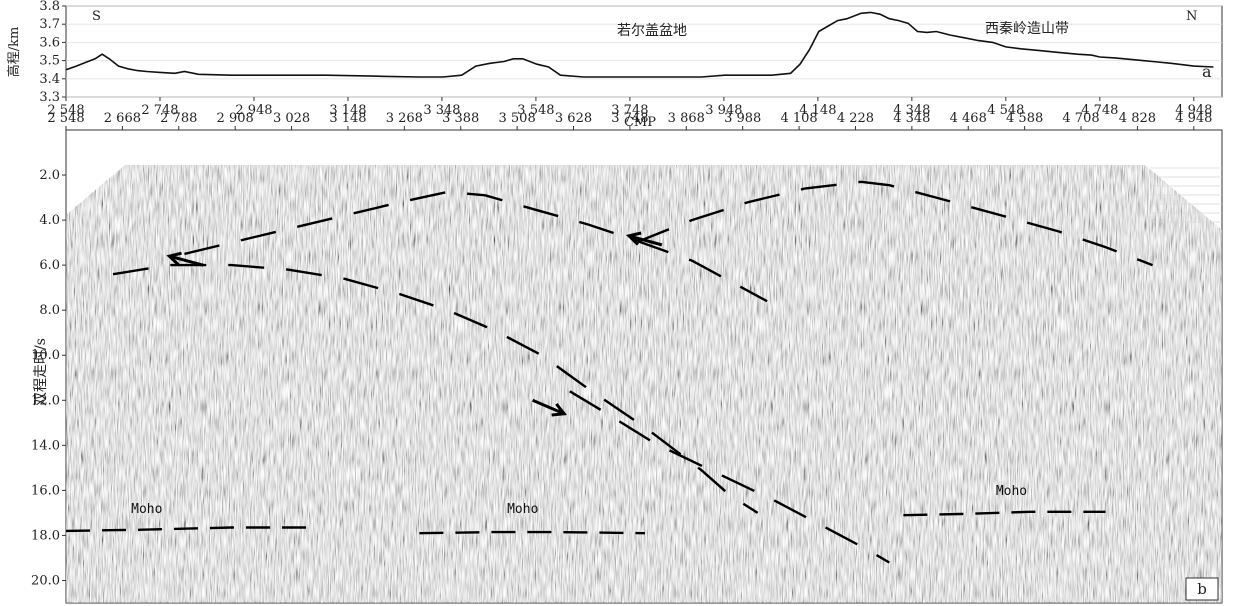  Describe the element at coordinates (1207, 71) in the screenshot. I see `panel-a-label: a` at that location.